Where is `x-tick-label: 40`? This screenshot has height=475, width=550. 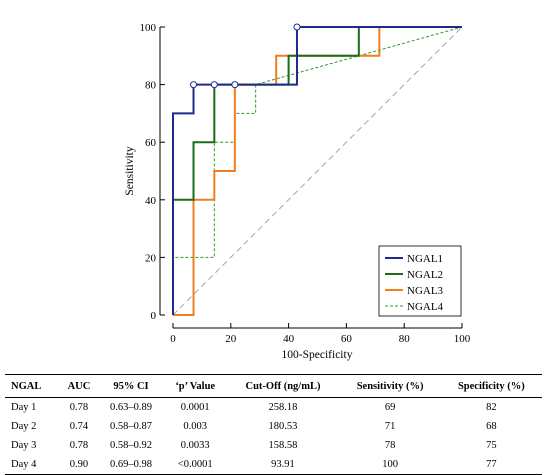 x-tick-label: 40 is located at coordinates (289, 339).